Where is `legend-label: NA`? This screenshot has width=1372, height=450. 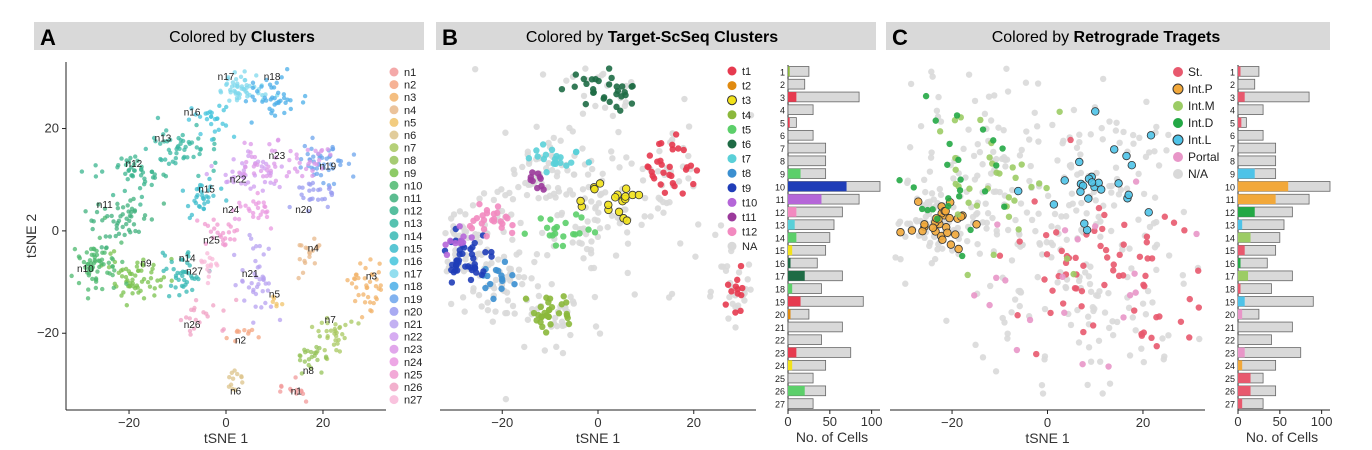
legend-label: NA is located at coordinates (750, 247).